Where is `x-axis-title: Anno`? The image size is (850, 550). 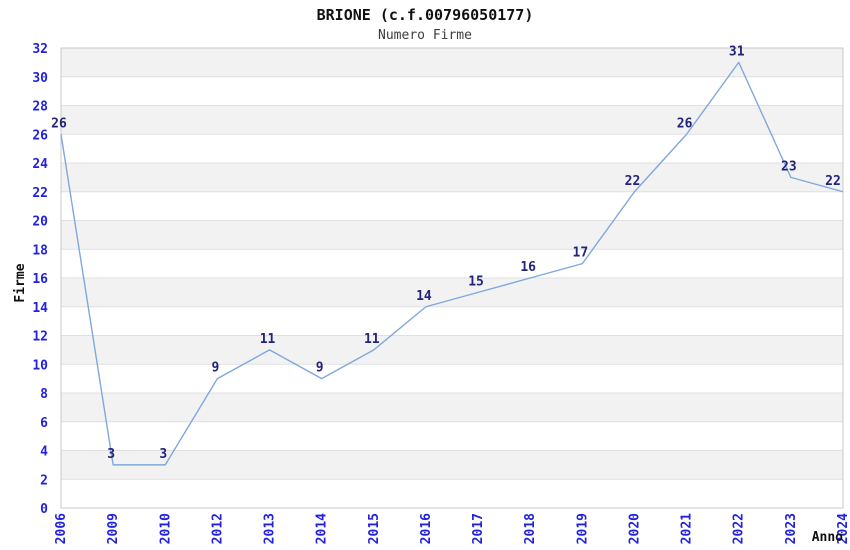 x-axis-title: Anno is located at coordinates (827, 537).